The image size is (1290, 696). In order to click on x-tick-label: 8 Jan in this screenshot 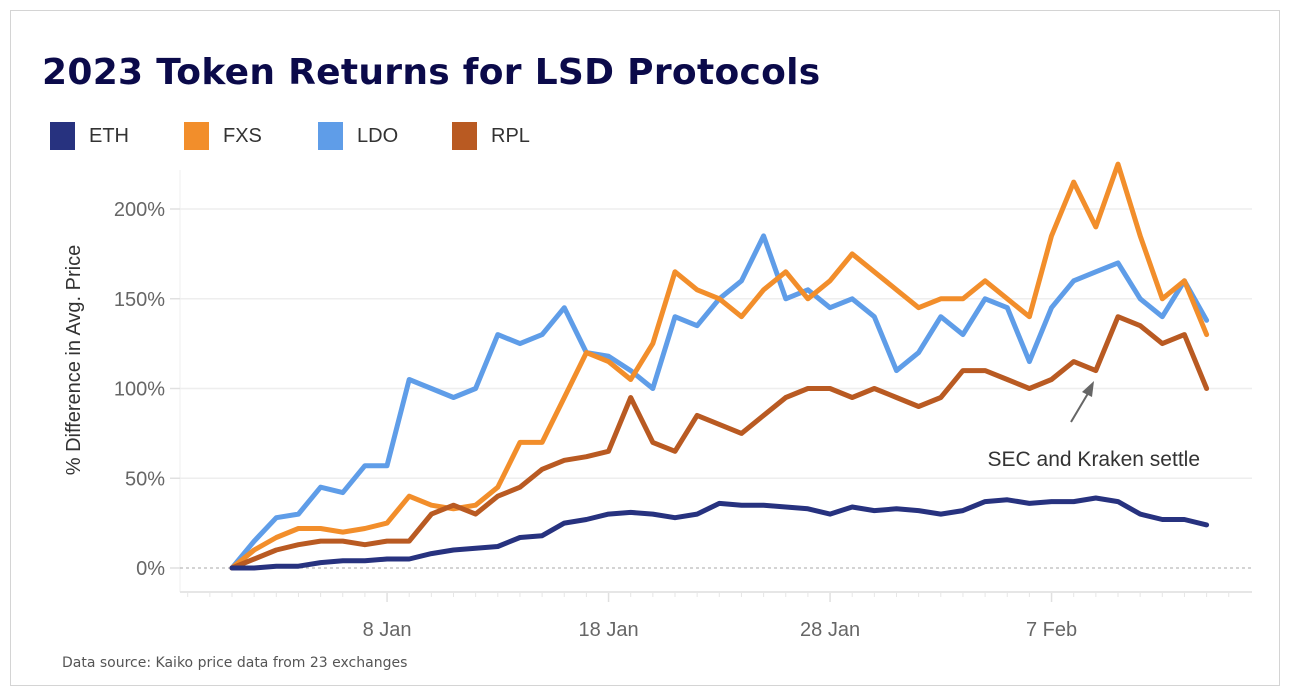, I will do `click(387, 630)`.